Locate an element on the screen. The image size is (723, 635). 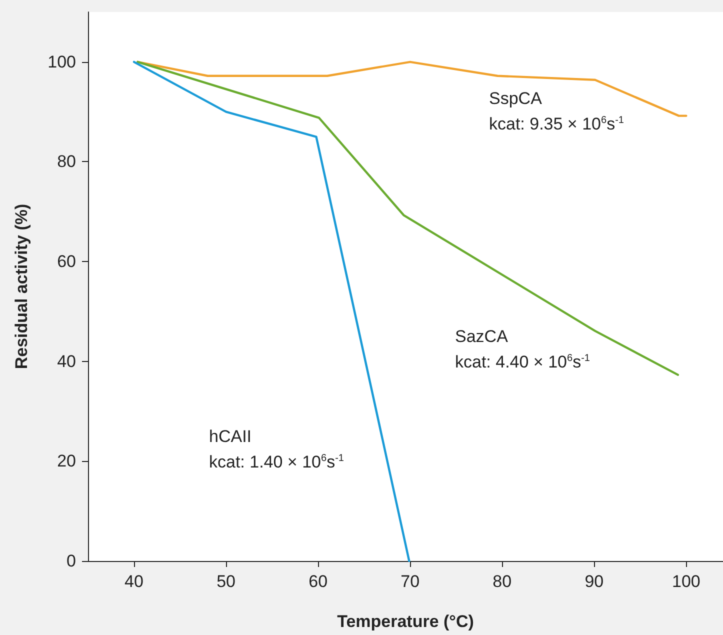
y-tick-label: 60 is located at coordinates (66, 262).